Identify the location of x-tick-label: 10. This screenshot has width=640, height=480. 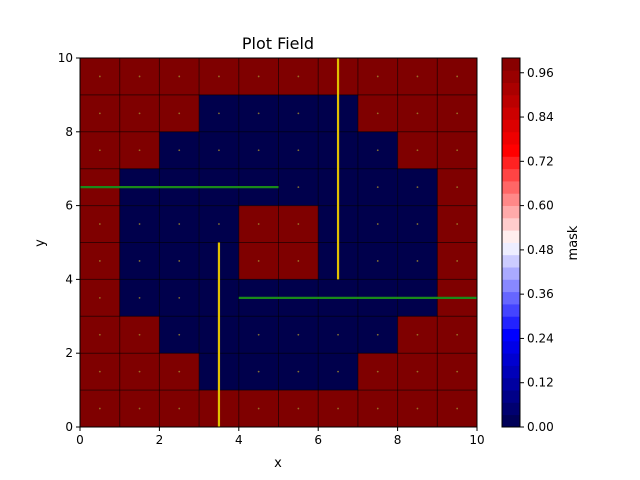
(476, 440).